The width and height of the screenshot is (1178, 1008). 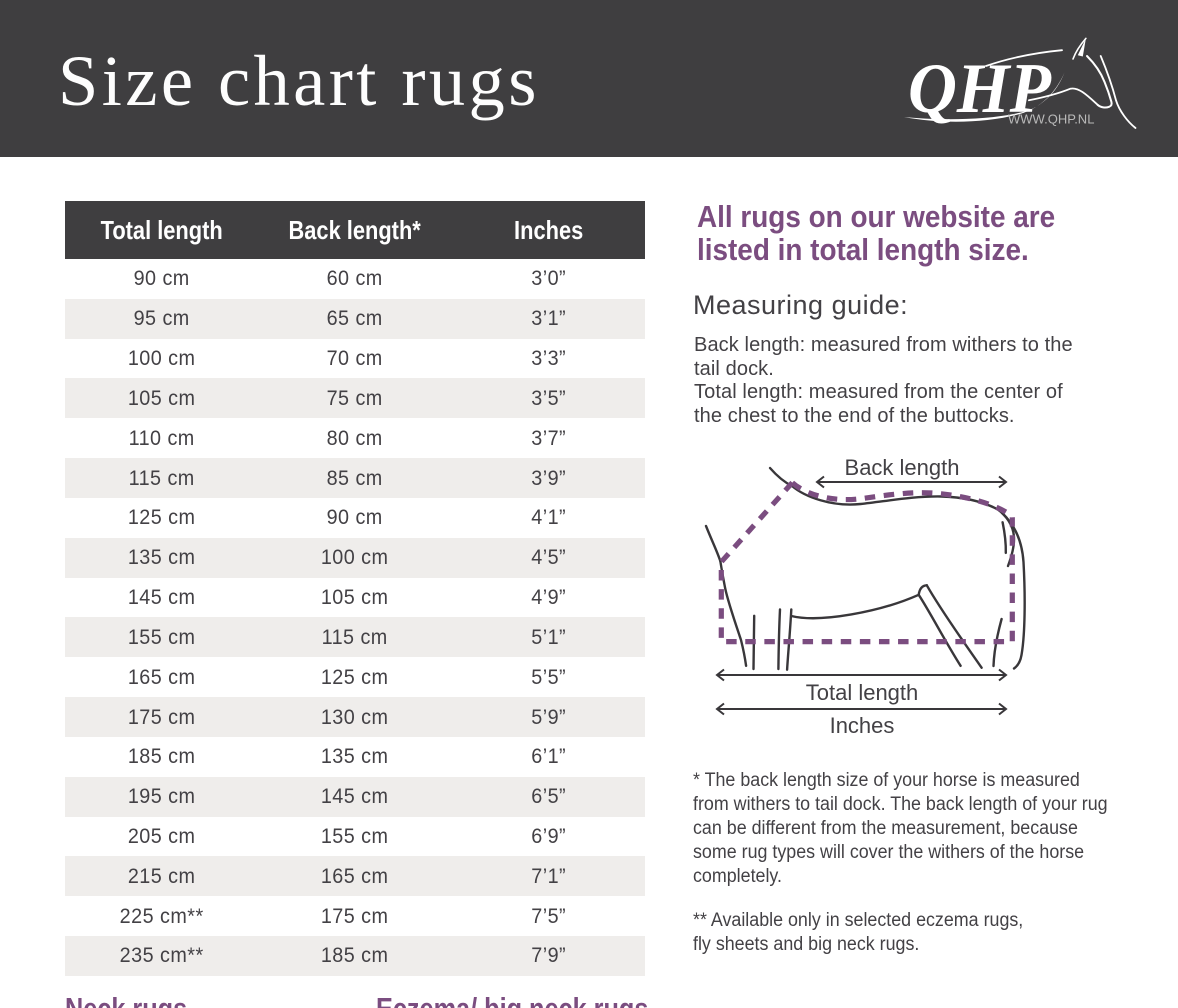 What do you see at coordinates (862, 692) in the screenshot?
I see `svg-text: Total length` at bounding box center [862, 692].